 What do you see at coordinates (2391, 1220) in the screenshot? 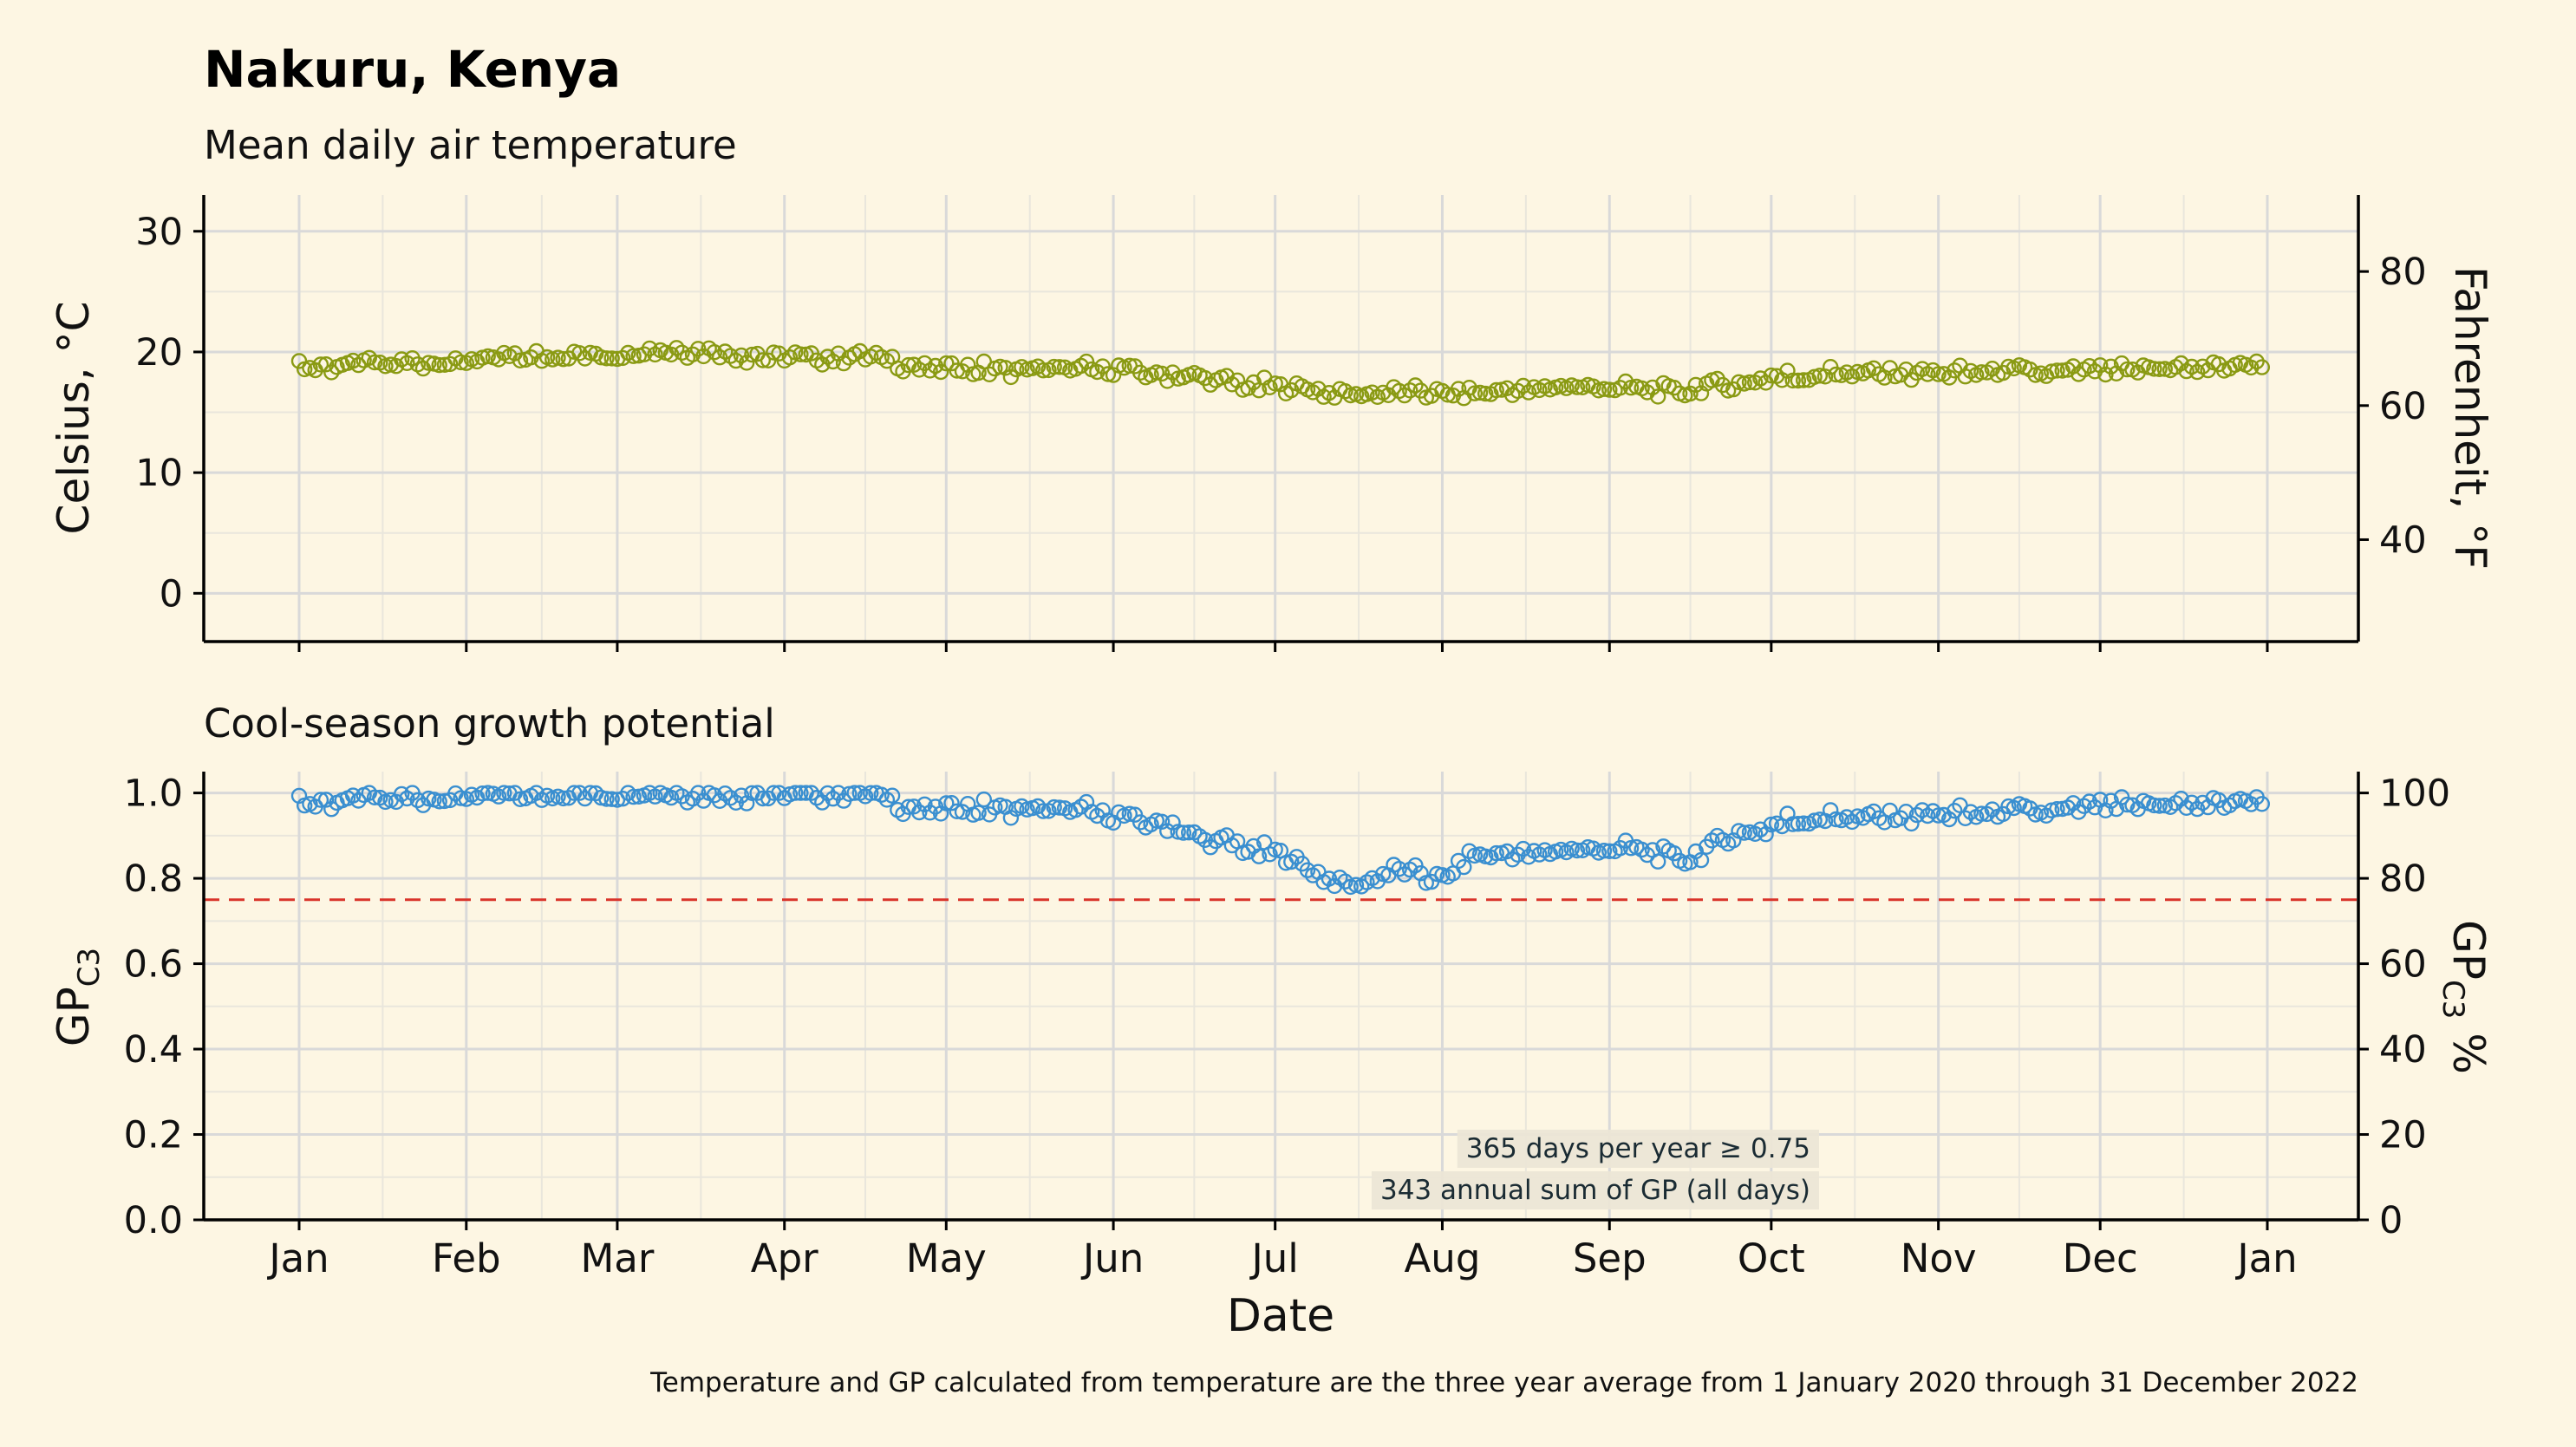
I see `right-tick-label: 0` at bounding box center [2391, 1220].